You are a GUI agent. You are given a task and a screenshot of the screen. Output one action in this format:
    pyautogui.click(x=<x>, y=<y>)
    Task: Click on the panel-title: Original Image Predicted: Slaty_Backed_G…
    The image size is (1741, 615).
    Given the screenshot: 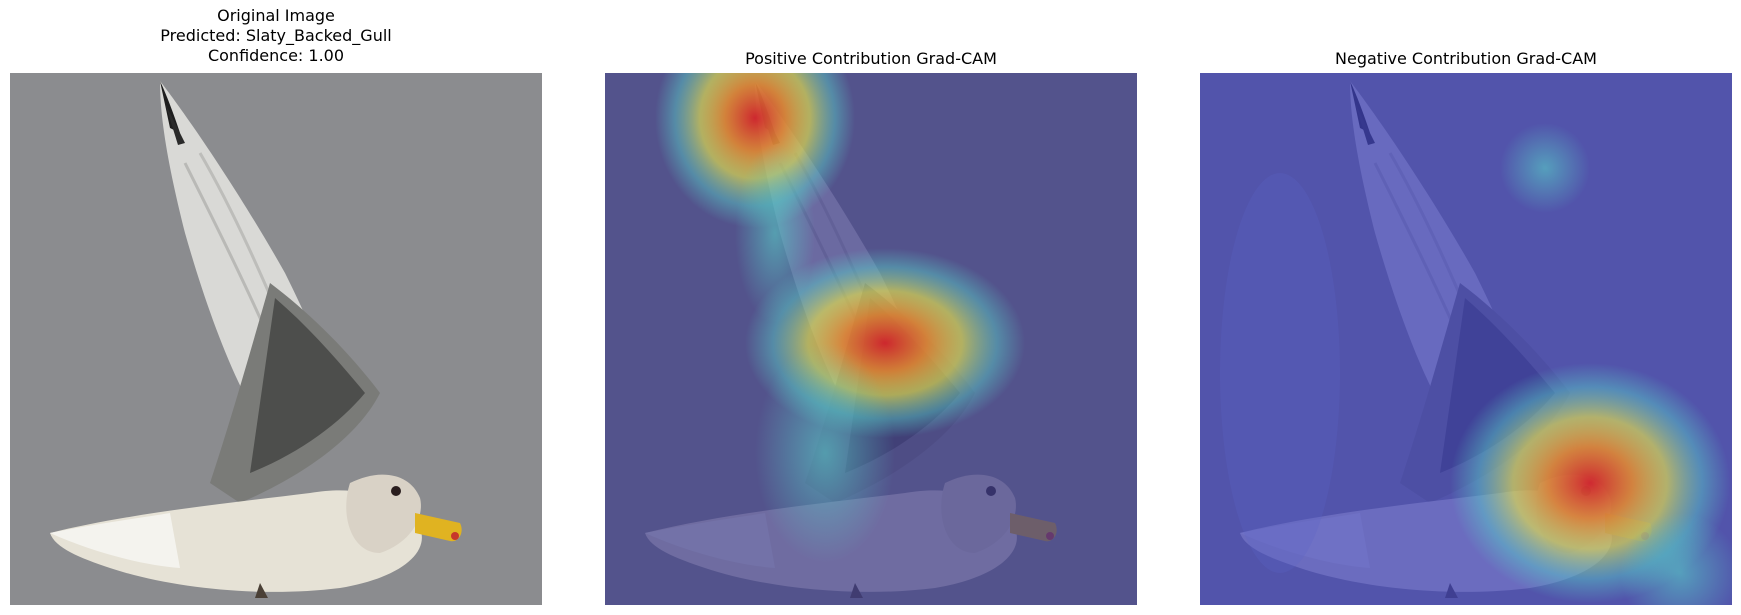 What is the action you would take?
    pyautogui.click(x=276, y=36)
    